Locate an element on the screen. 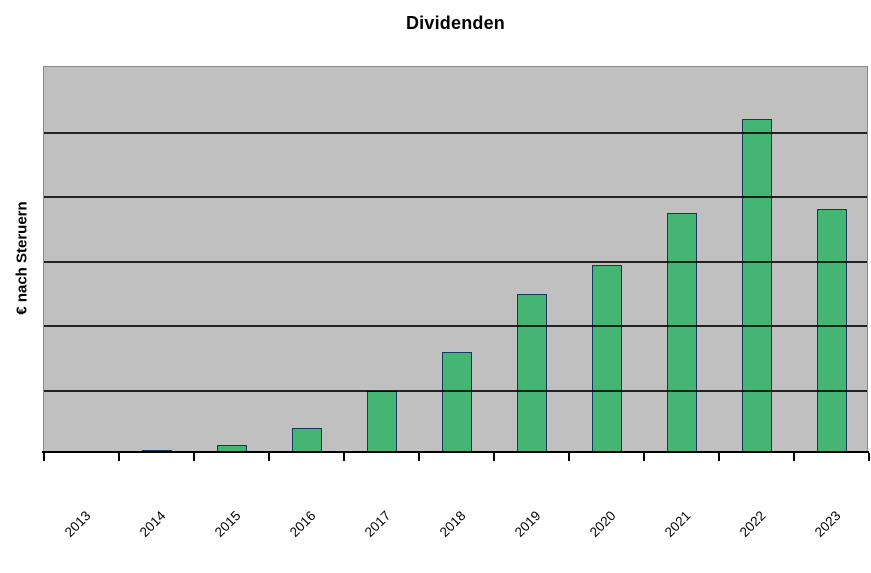  x-axis-line is located at coordinates (455, 452).